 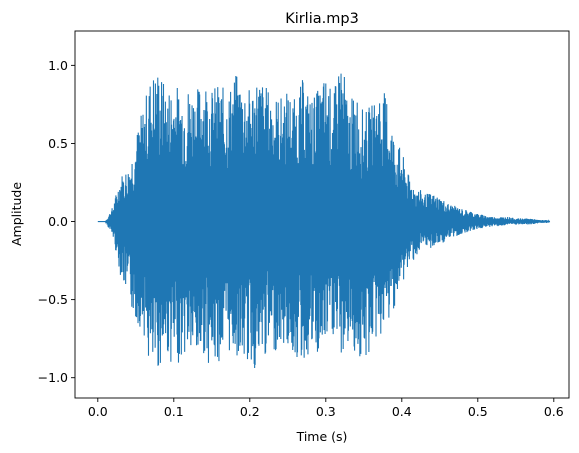 I want to click on y-tick-label: 0.0, so click(x=58, y=221).